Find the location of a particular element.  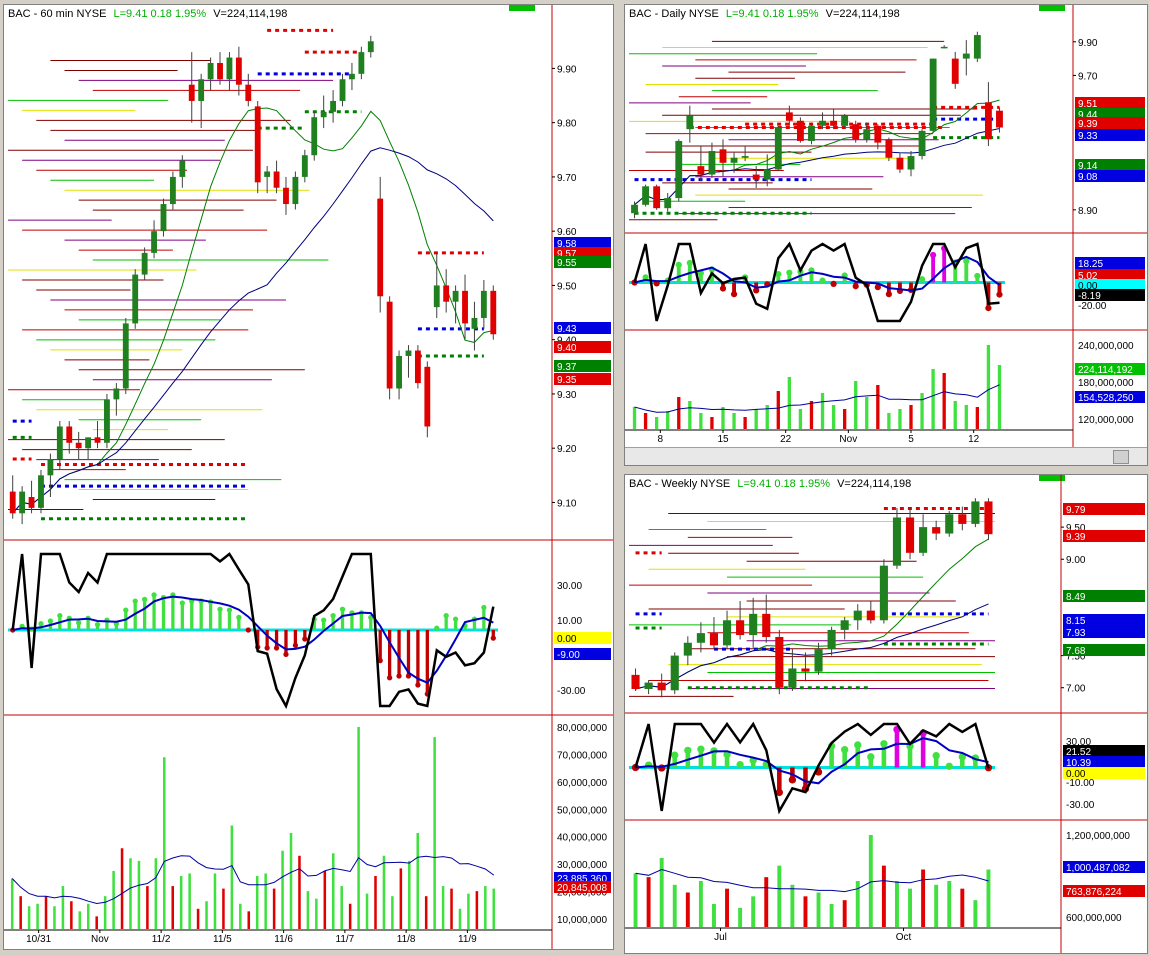

daily-horizontal-scrollbar is located at coordinates (886, 456).